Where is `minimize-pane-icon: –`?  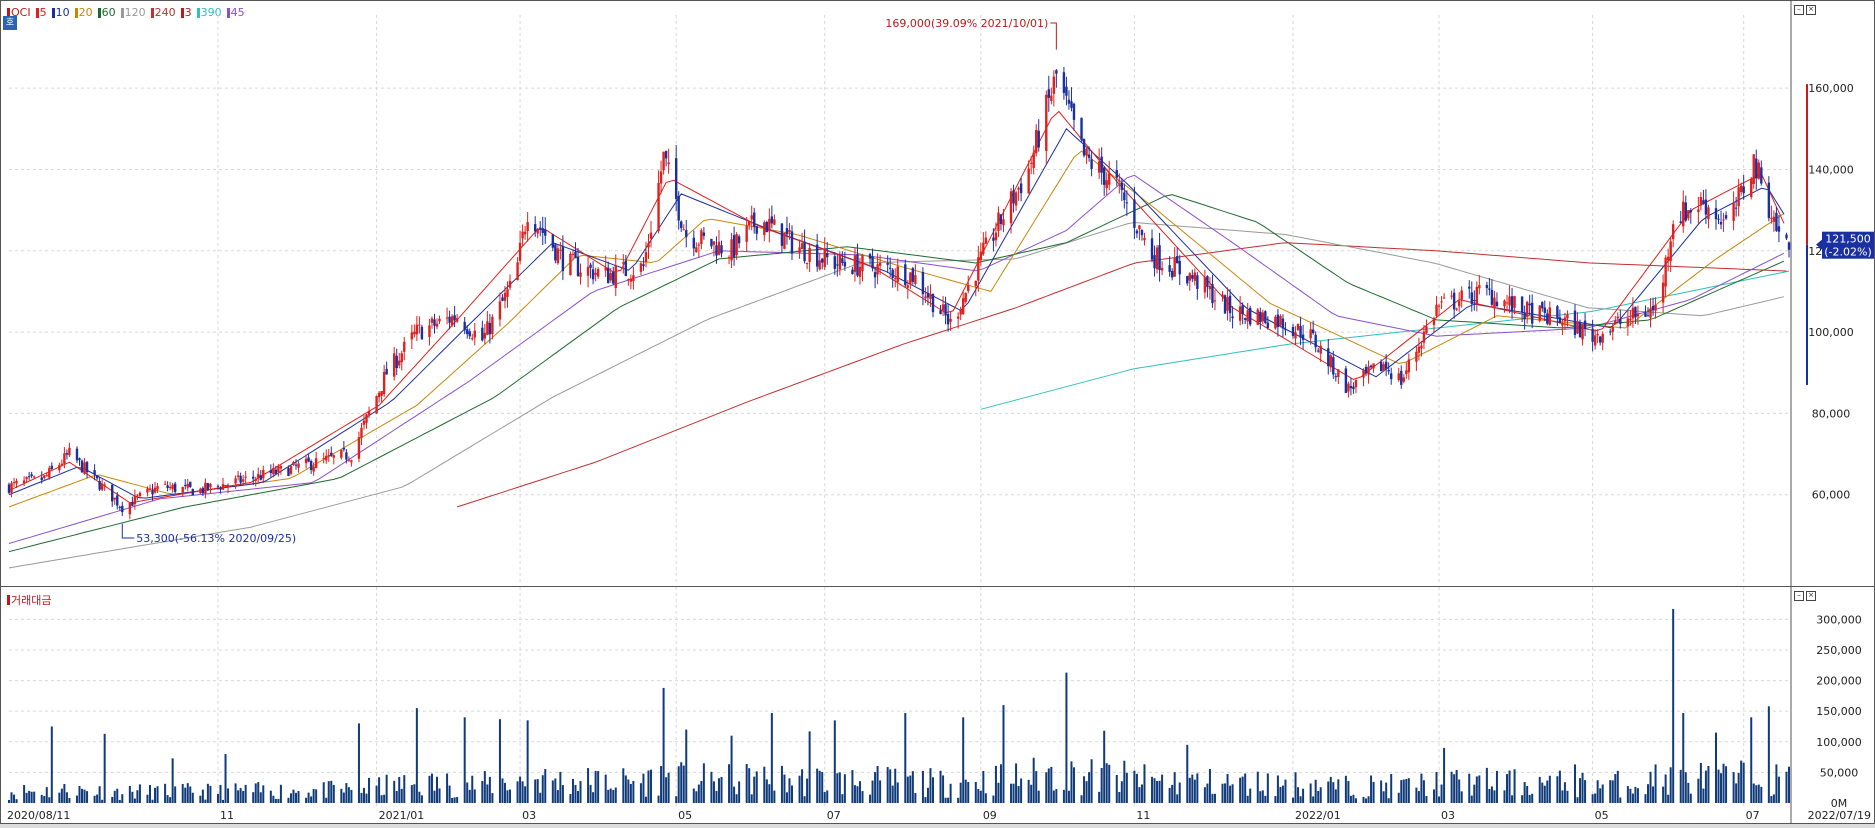
minimize-pane-icon: – is located at coordinates (1799, 10).